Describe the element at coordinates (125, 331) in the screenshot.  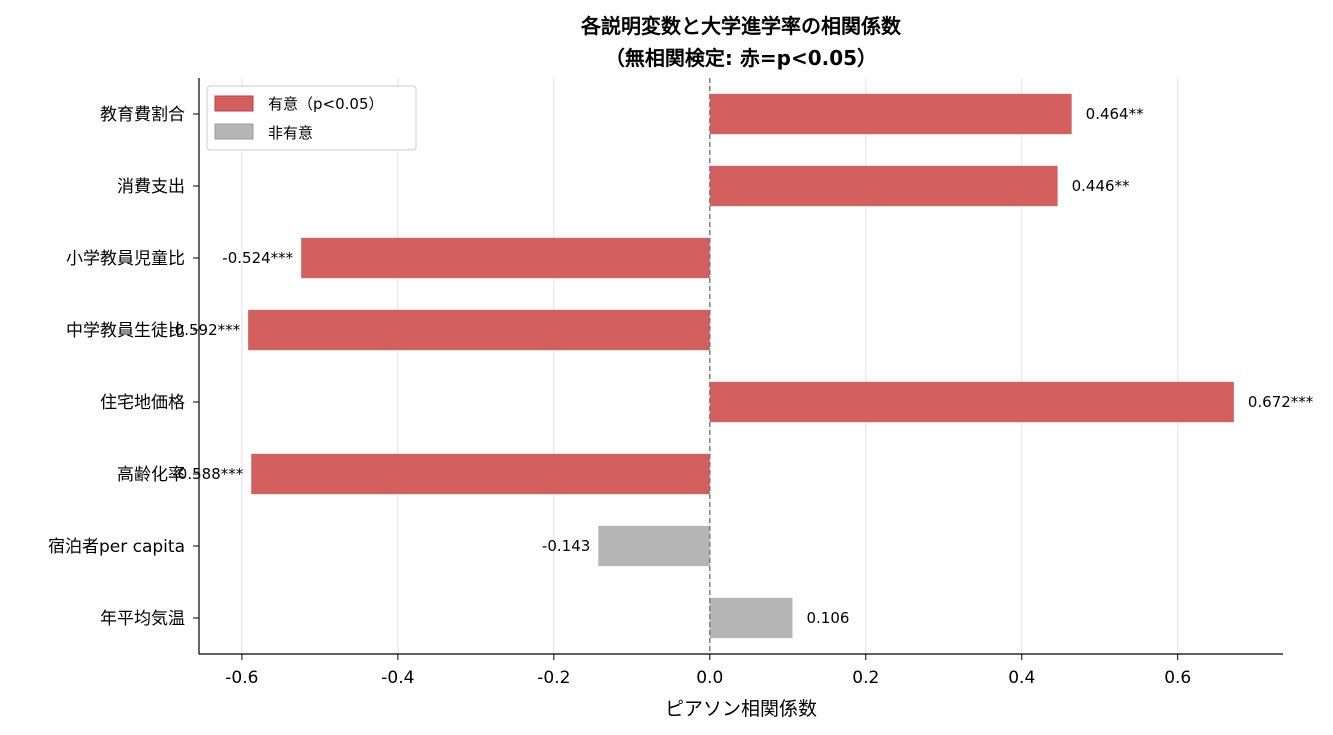
I see `category-label: 中学教員生徒比` at that location.